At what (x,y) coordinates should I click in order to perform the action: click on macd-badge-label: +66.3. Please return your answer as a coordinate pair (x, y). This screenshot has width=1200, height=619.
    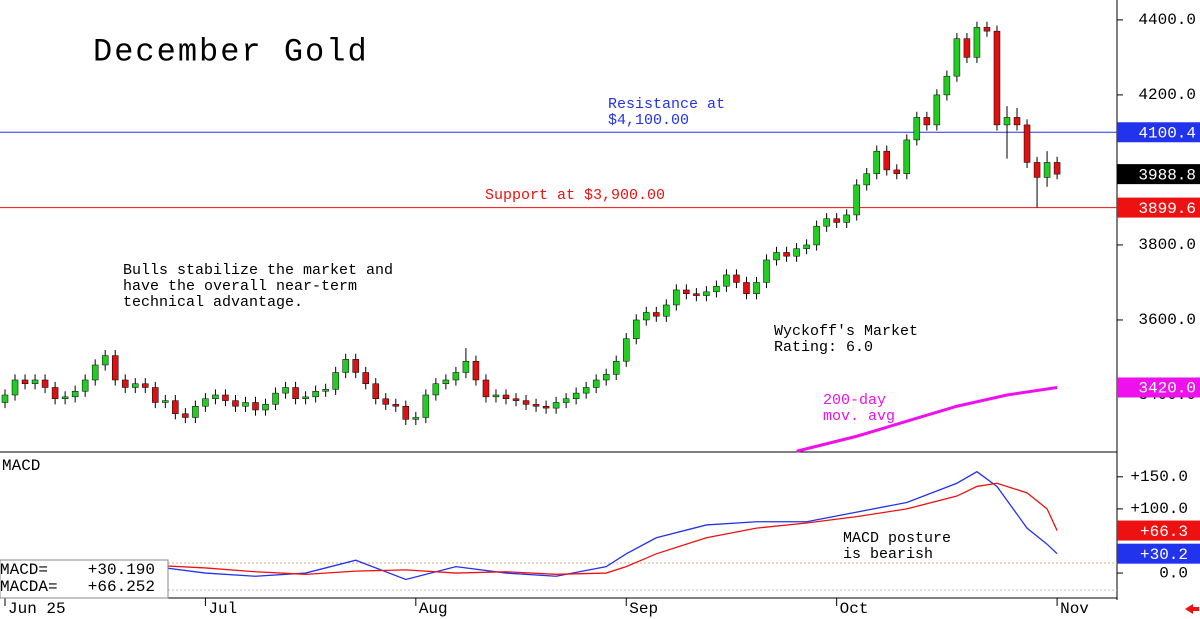
    Looking at the image, I should click on (1164, 532).